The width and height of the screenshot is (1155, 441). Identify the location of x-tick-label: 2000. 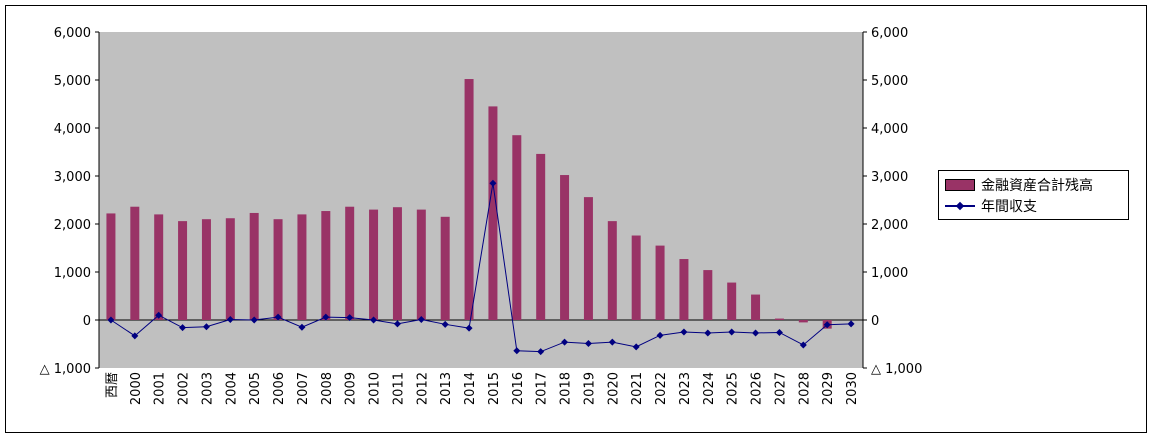
(136, 388).